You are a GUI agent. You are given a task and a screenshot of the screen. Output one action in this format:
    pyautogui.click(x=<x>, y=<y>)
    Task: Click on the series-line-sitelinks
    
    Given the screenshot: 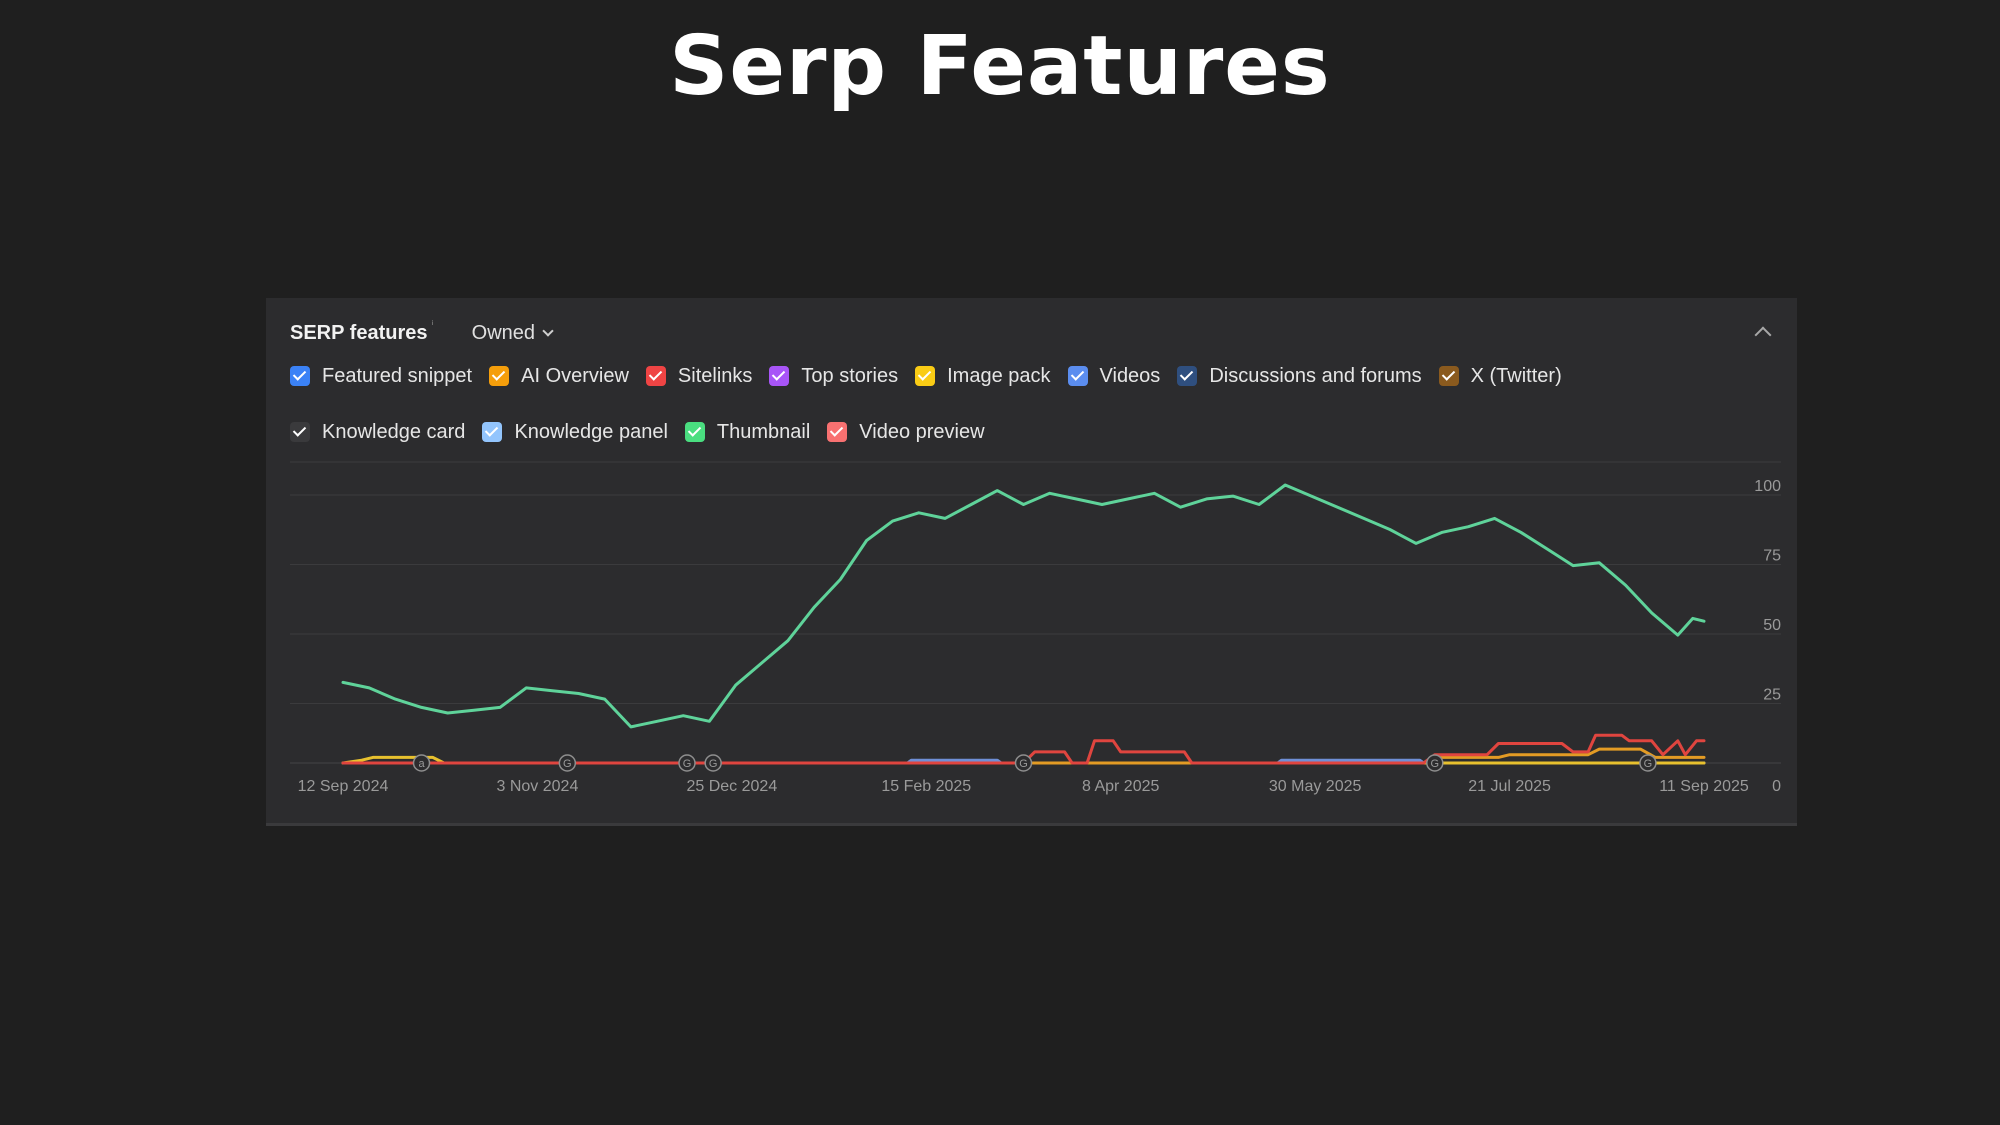 What is the action you would take?
    pyautogui.click(x=1023, y=749)
    